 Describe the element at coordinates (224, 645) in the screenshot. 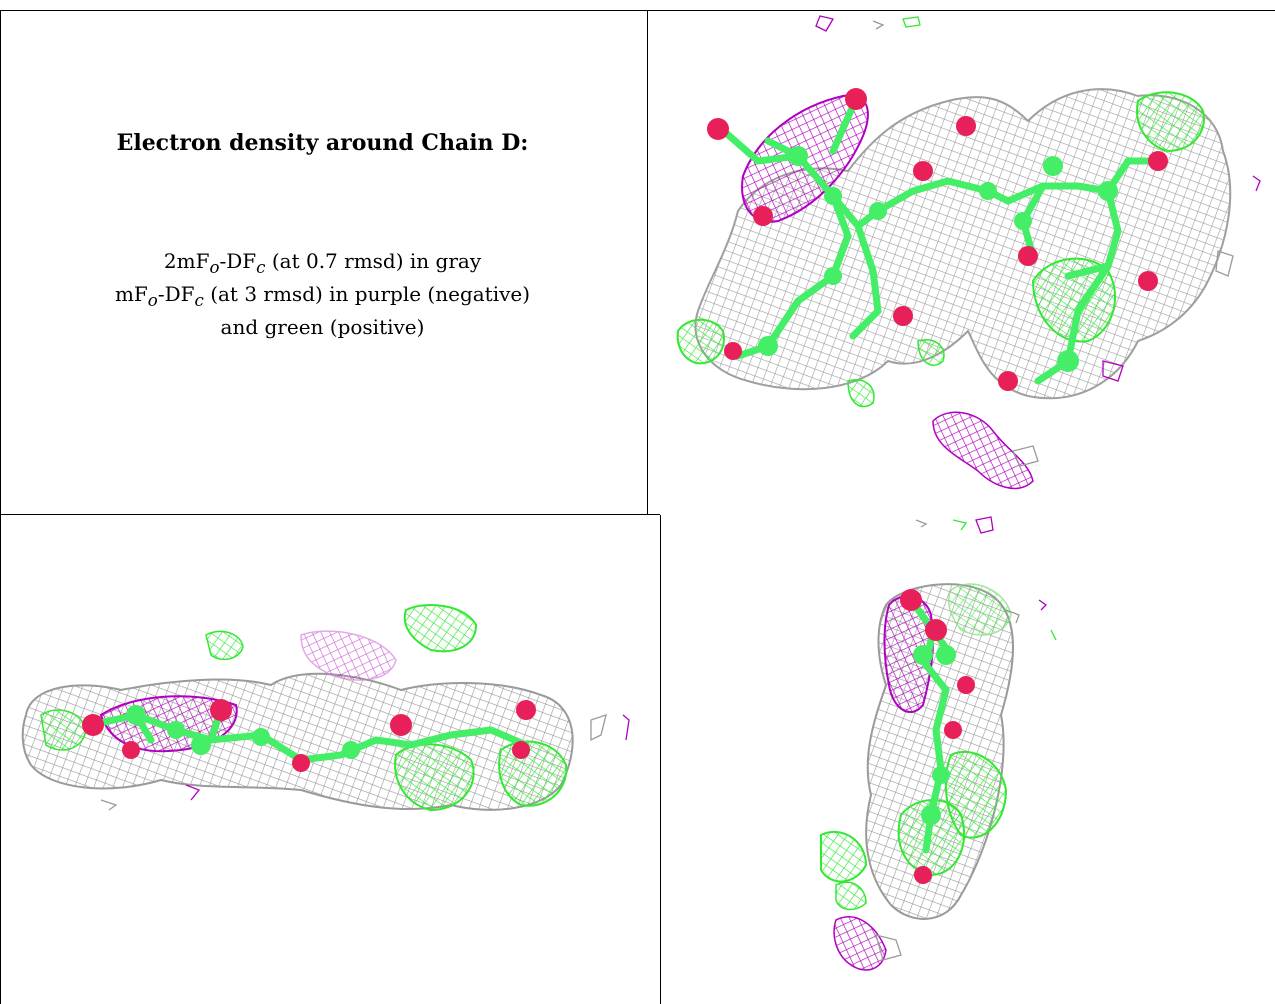

I see `green-density-mesh-small` at that location.